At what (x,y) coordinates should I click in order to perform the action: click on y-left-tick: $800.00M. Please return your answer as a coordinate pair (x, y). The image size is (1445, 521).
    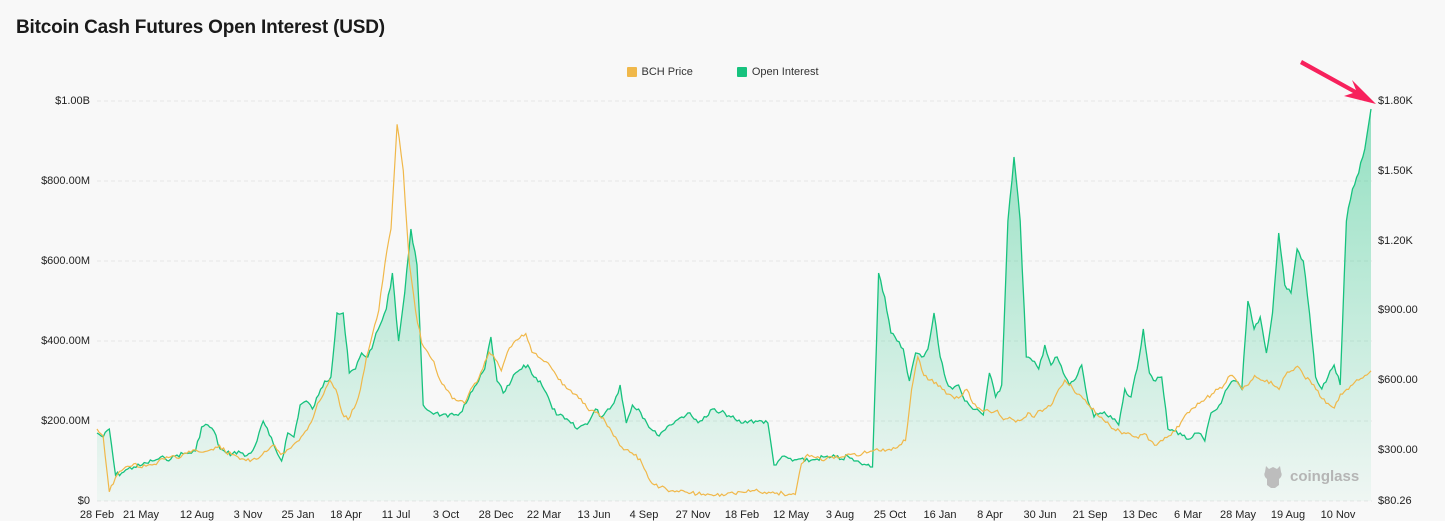
    Looking at the image, I should click on (65, 181).